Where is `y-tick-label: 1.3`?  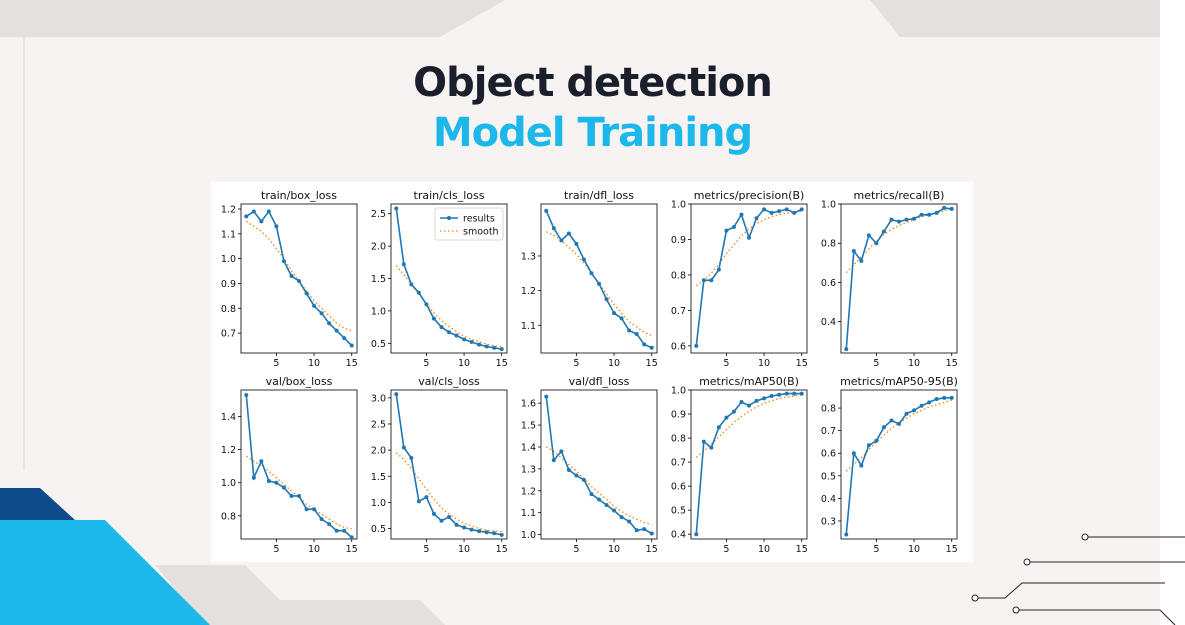 y-tick-label: 1.3 is located at coordinates (528, 256).